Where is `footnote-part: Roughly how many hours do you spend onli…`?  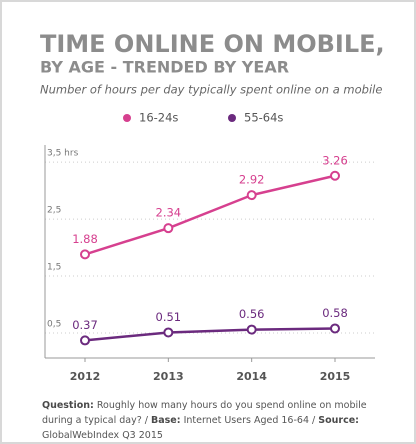 footnote-part: Roughly how many hours do you spend onli… is located at coordinates (204, 413).